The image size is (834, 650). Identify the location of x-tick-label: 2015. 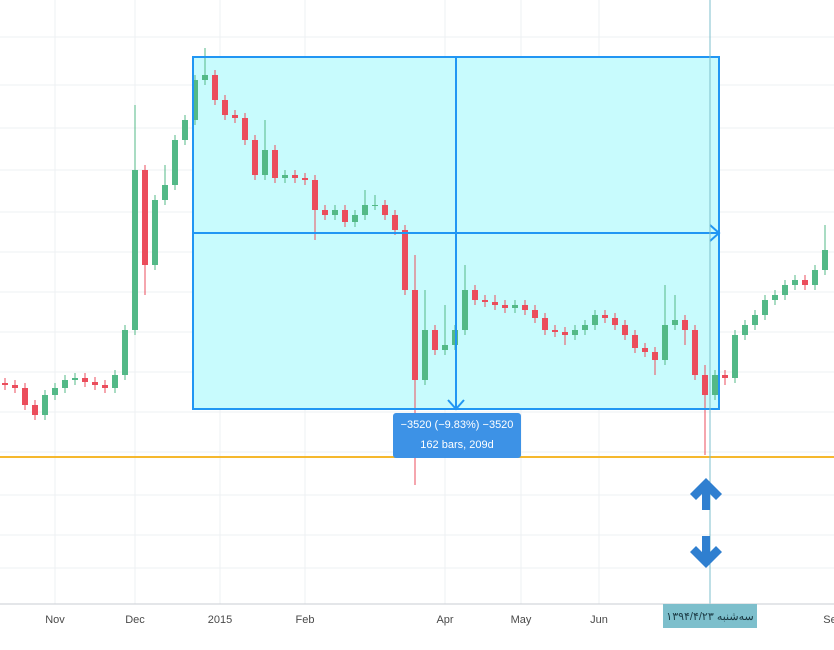
(220, 620).